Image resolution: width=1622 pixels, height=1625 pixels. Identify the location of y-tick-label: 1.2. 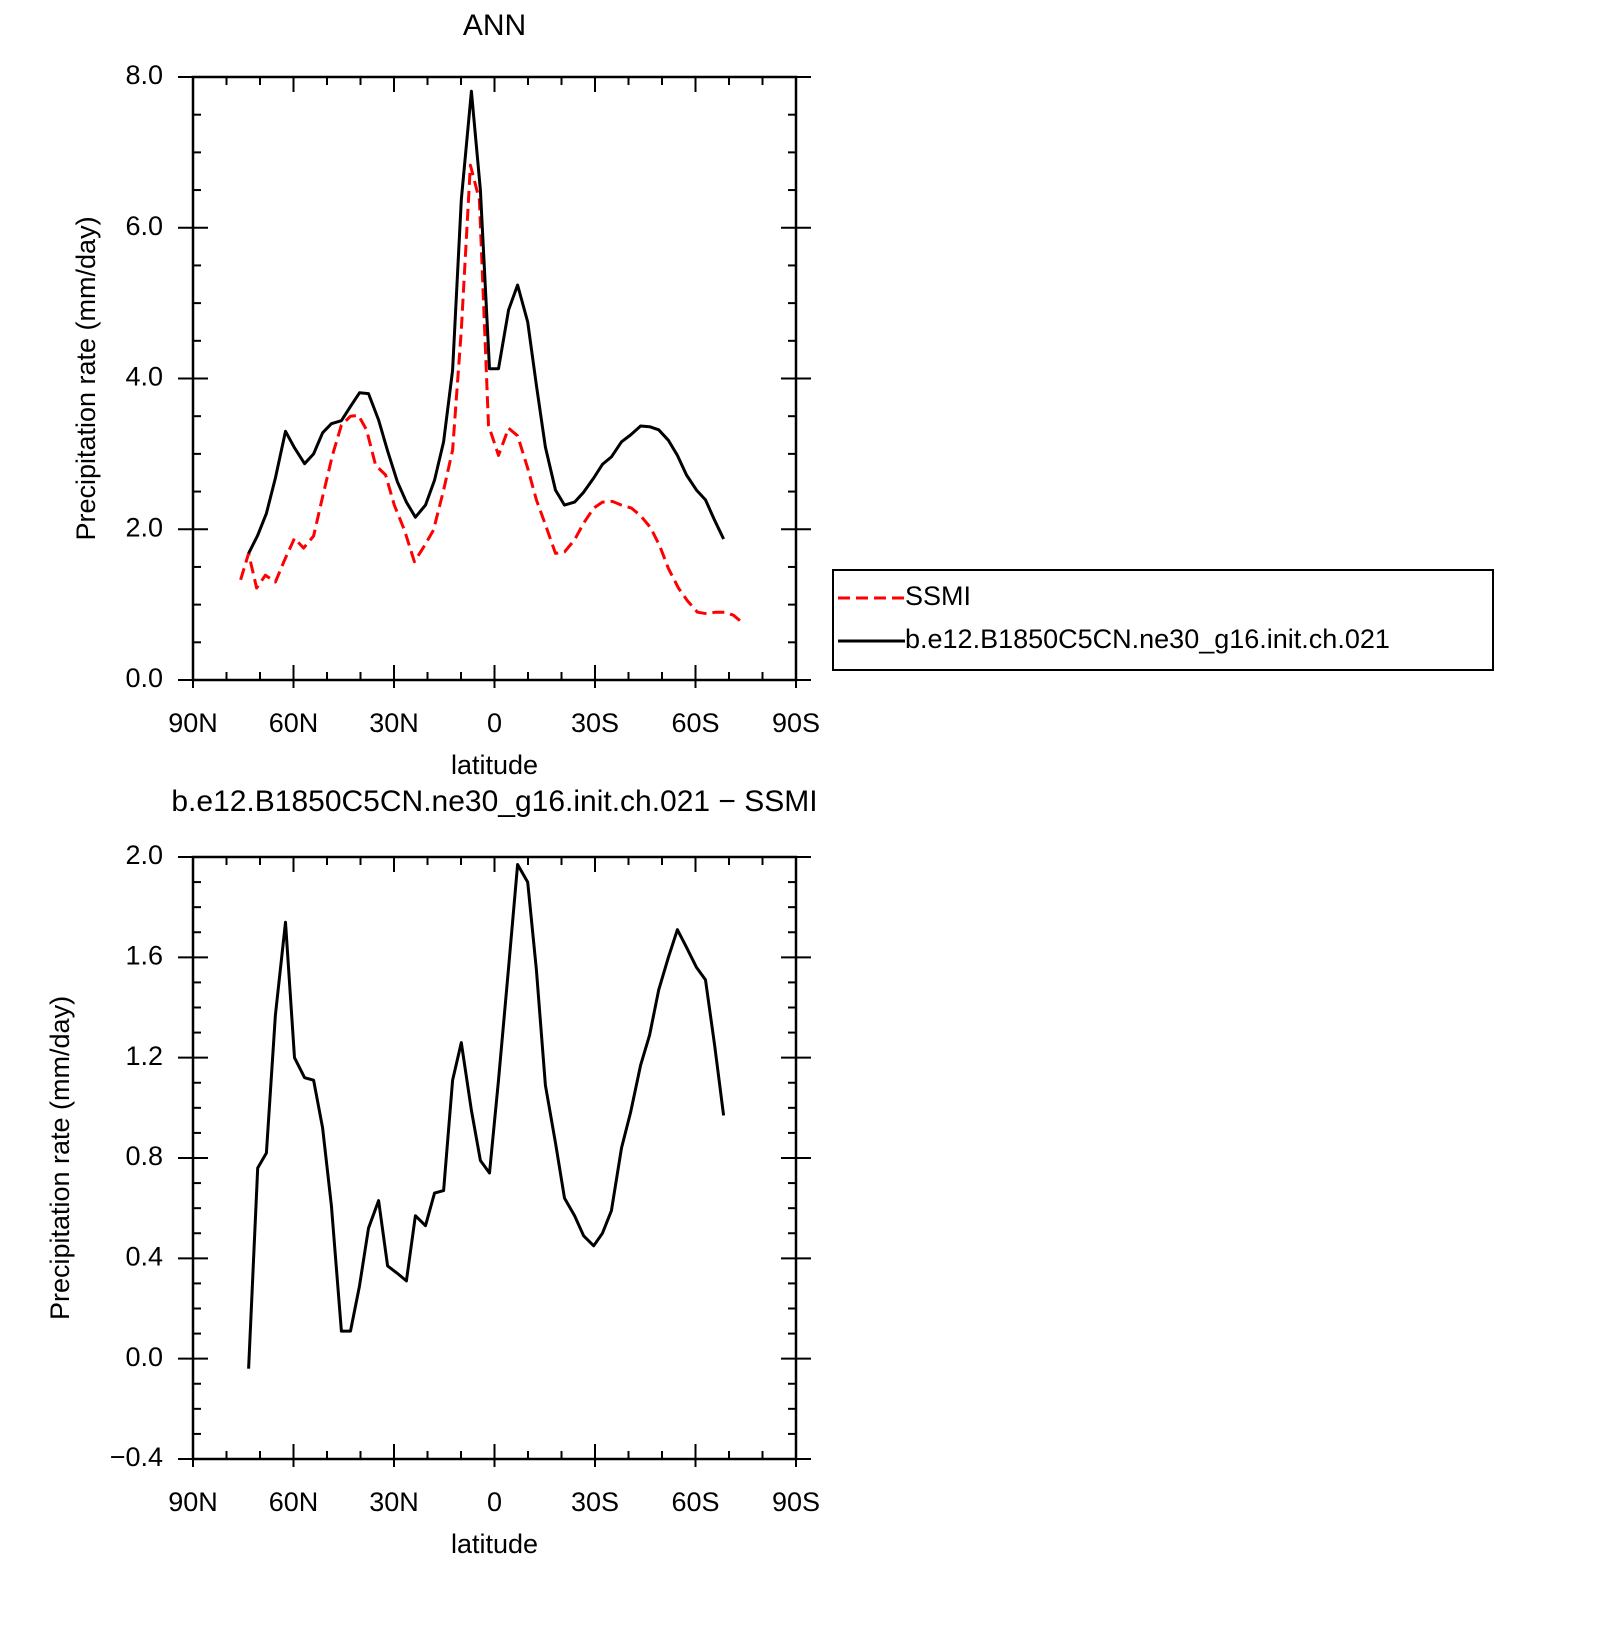
(144, 1056).